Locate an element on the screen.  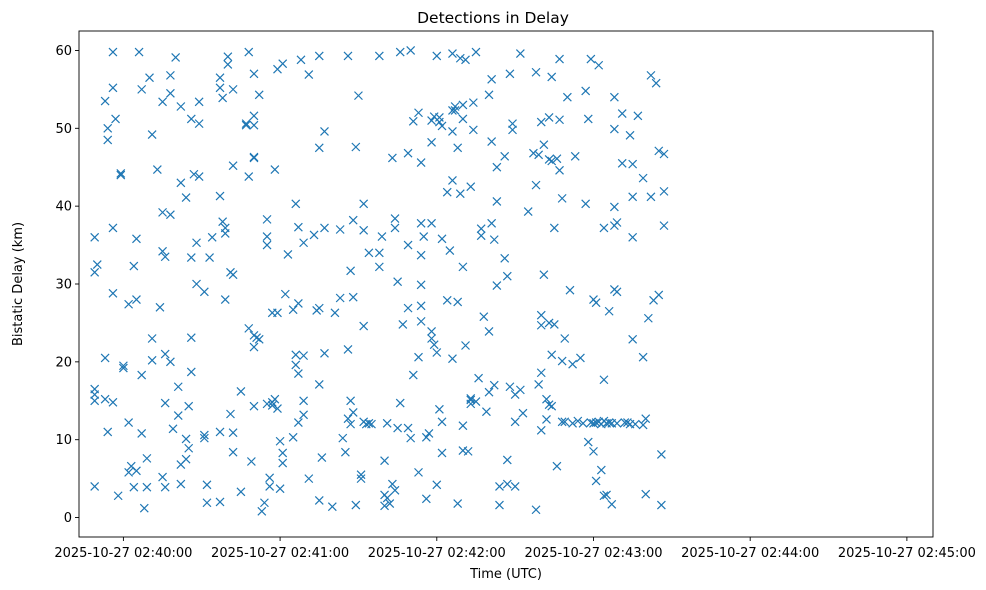
y-tick-label: 0 is located at coordinates (68, 518).